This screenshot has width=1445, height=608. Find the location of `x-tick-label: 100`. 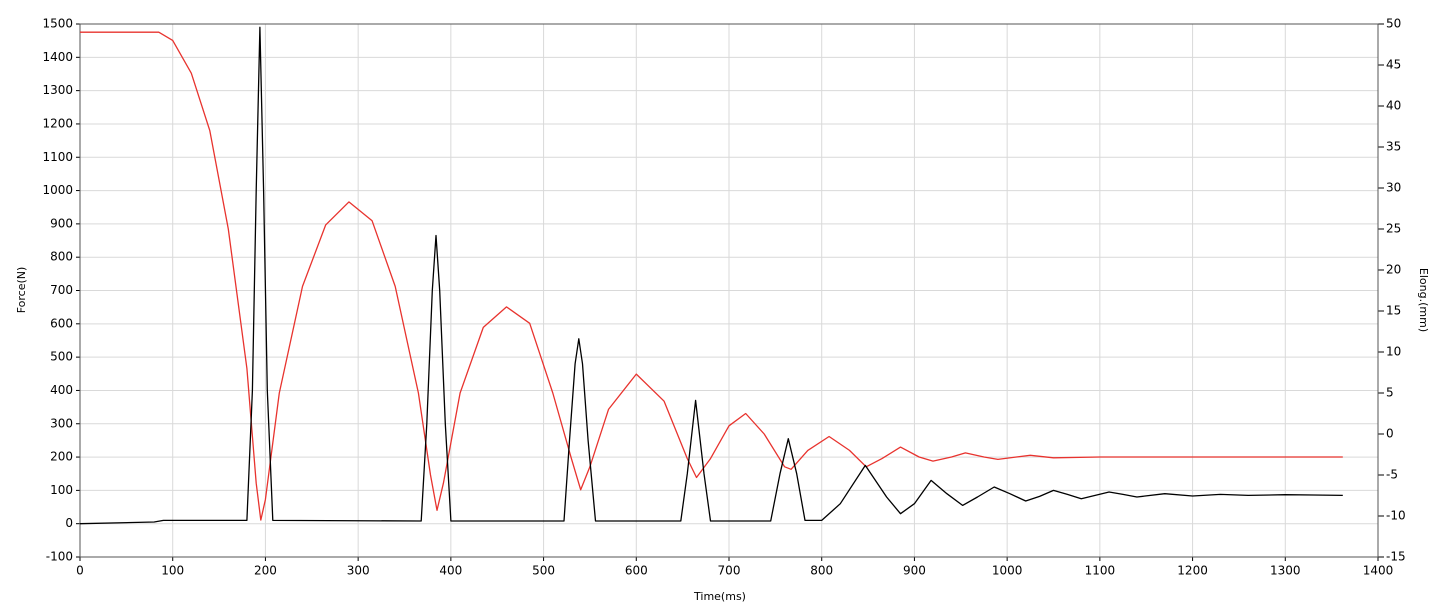

x-tick-label: 100 is located at coordinates (172, 571).